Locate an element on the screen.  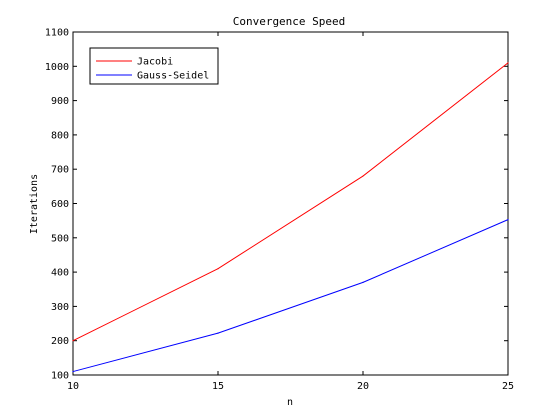
y-tick-label: 100 is located at coordinates (60, 376).